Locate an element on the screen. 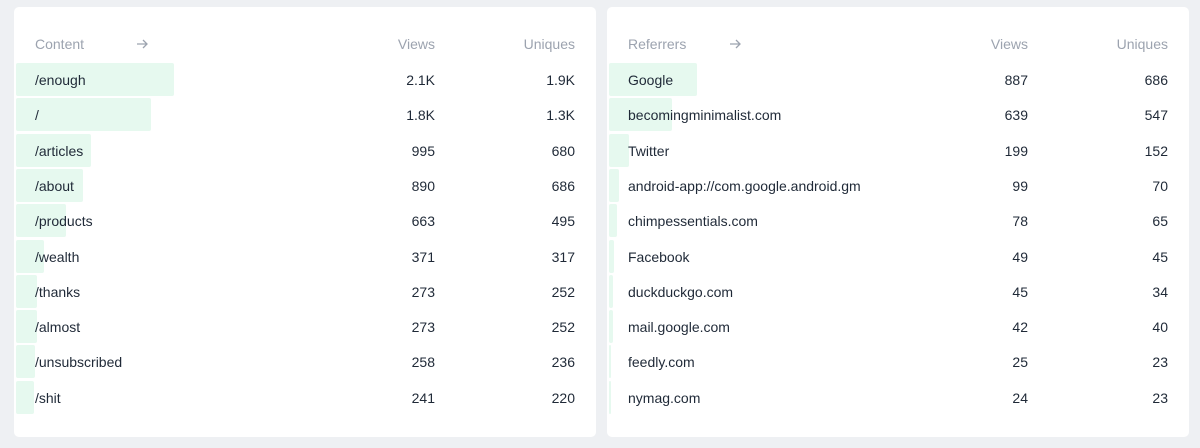 Image resolution: width=1200 pixels, height=448 pixels. panel-title: Content is located at coordinates (60, 44).